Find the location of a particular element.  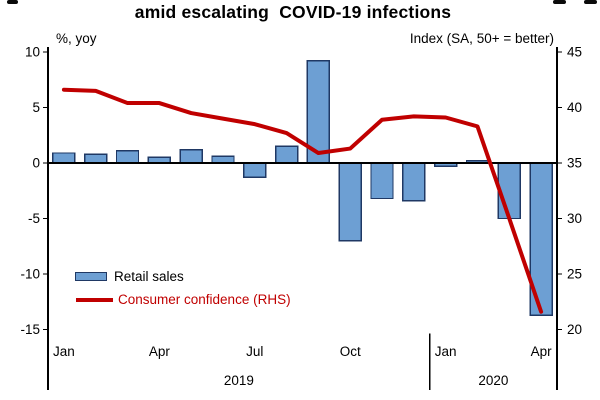

right-axis-tick-label: 25 is located at coordinates (574, 274).